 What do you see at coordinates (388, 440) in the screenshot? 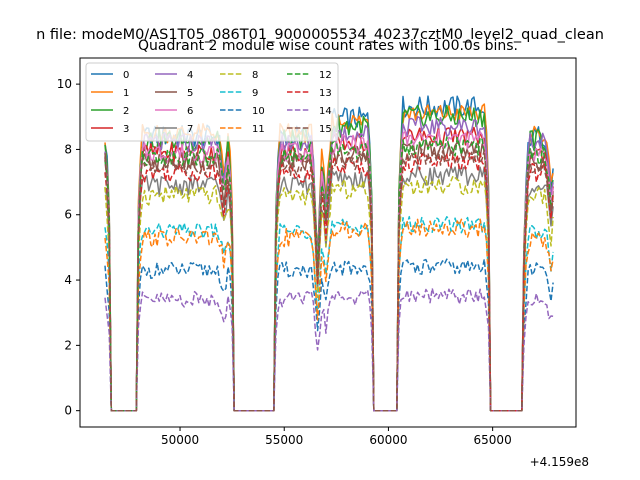
I see `x-tick-label: 60000` at bounding box center [388, 440].